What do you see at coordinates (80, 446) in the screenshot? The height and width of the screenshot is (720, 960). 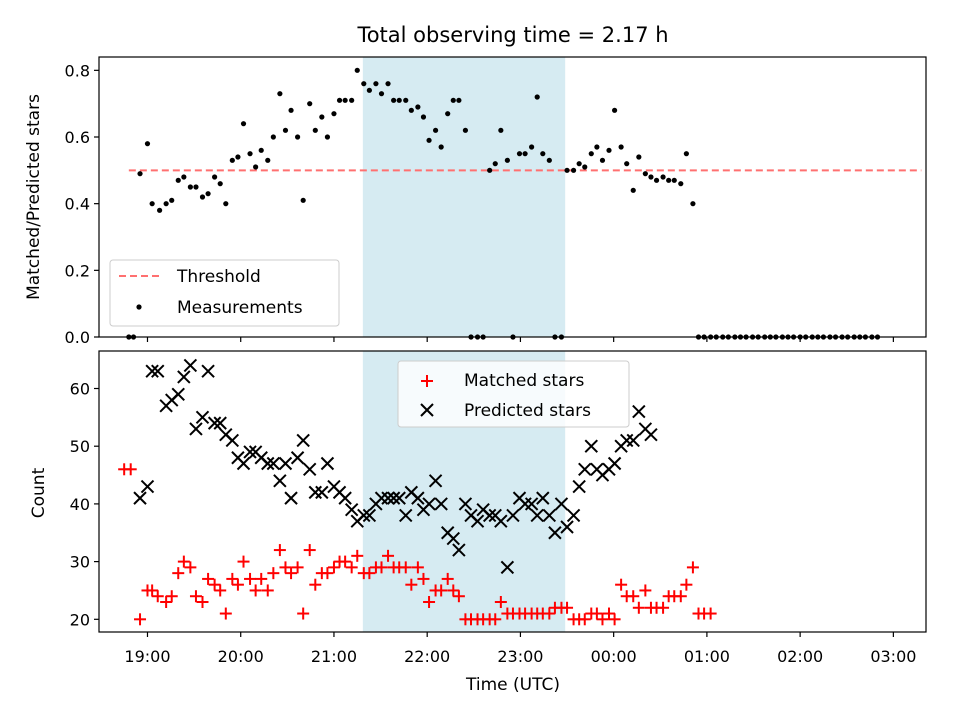 I see `ytick-label: 50` at bounding box center [80, 446].